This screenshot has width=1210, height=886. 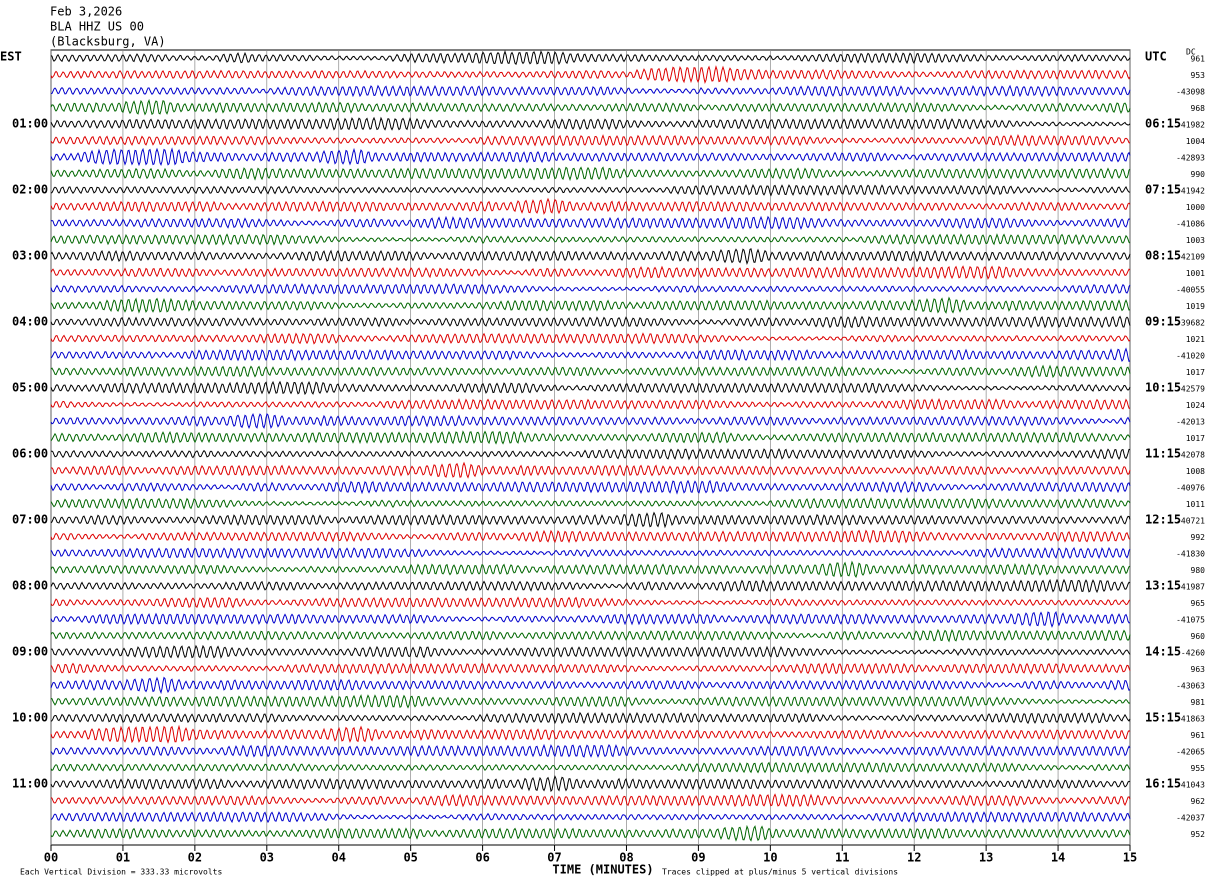 What do you see at coordinates (1193, 653) in the screenshot?
I see `dc-value: -4260` at bounding box center [1193, 653].